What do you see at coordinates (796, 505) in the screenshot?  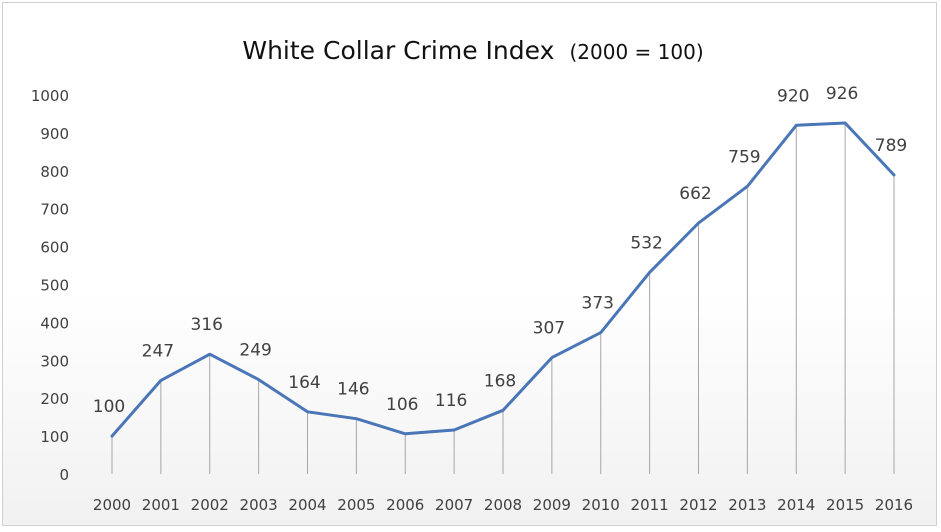 I see `x-tick-label: 2014` at bounding box center [796, 505].